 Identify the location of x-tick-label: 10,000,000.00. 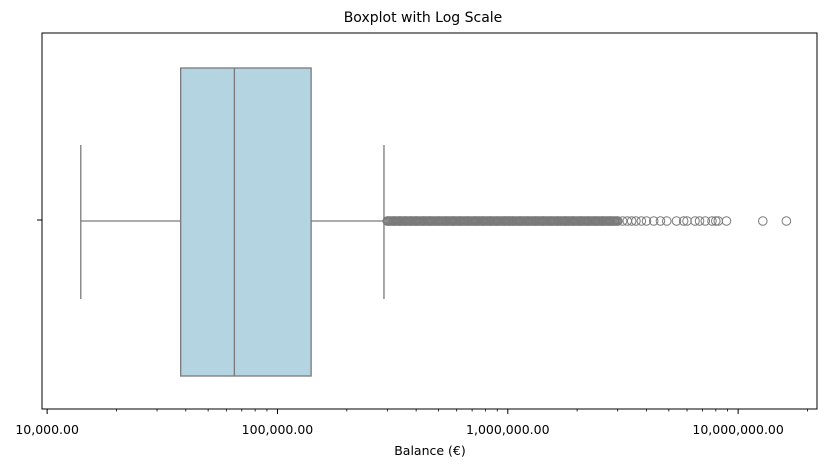
(737, 429).